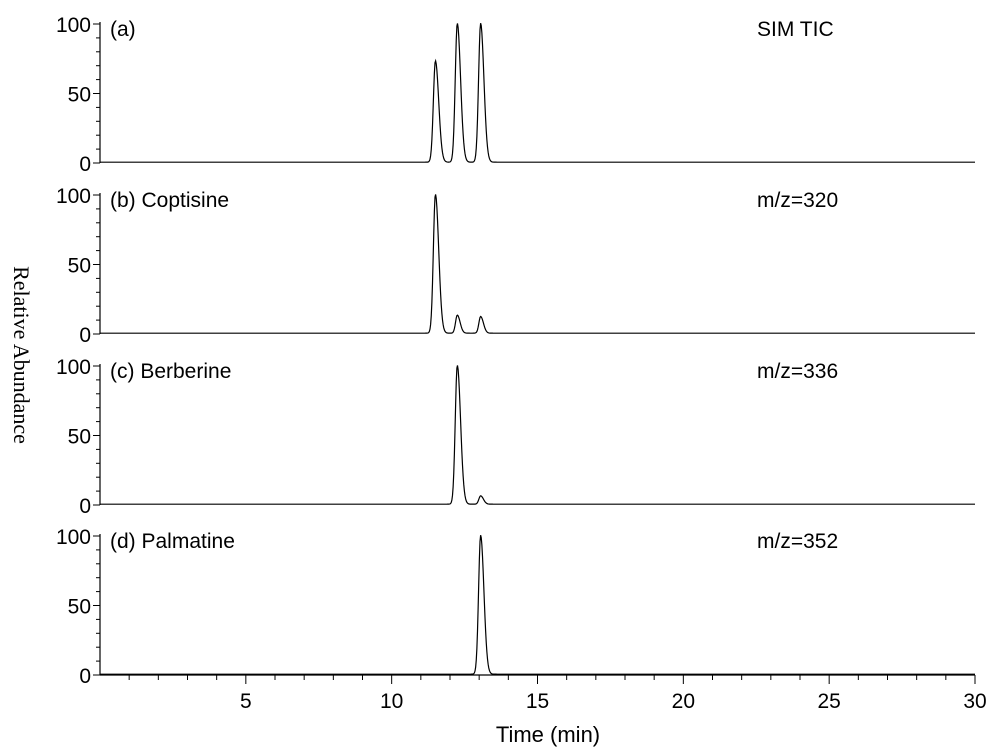  I want to click on x-axis: 5 10 15 20 25 30, so click(543, 693).